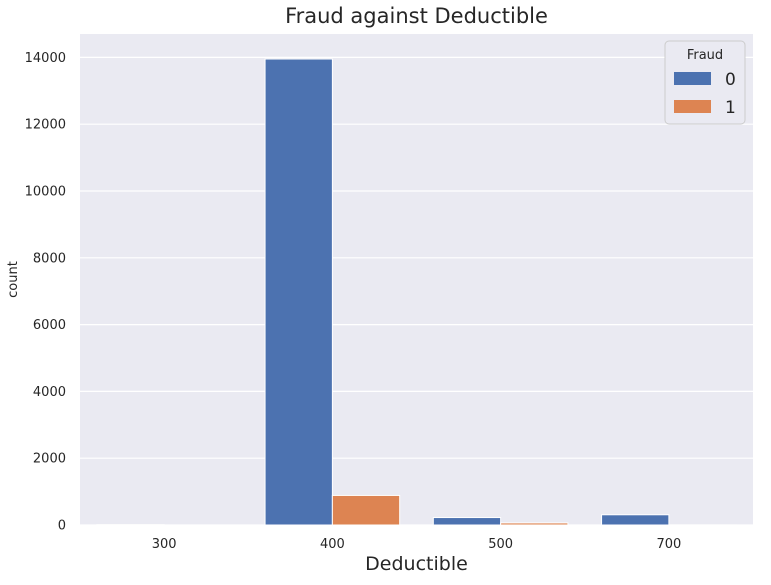 The image size is (771, 585). What do you see at coordinates (49, 459) in the screenshot?
I see `y-tick-label: 2000` at bounding box center [49, 459].